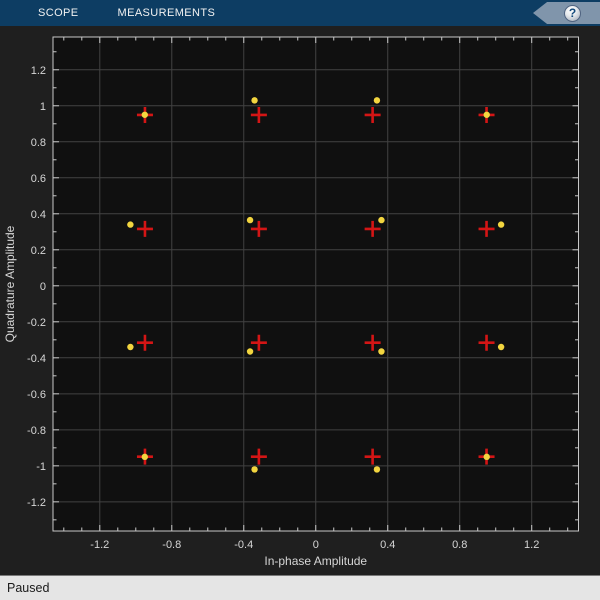 Image resolution: width=600 pixels, height=600 pixels. Describe the element at coordinates (315, 561) in the screenshot. I see `x-axis-label: In-phase Amplitude` at that location.